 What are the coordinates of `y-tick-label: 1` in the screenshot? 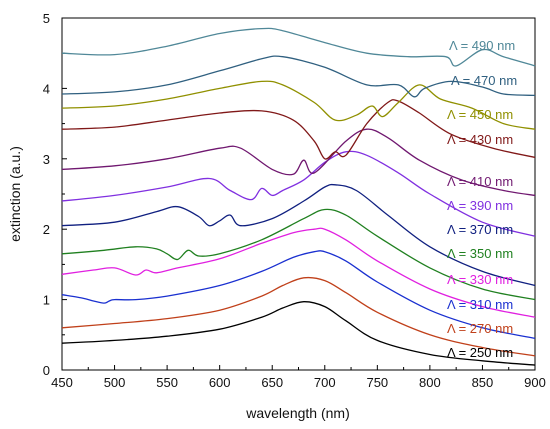 It's located at (46, 300).